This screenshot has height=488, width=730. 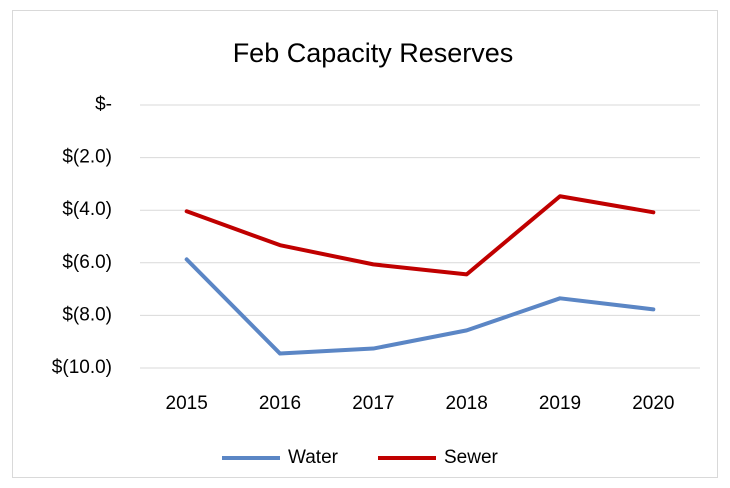 What do you see at coordinates (467, 403) in the screenshot?
I see `x-tick-label: 2018` at bounding box center [467, 403].